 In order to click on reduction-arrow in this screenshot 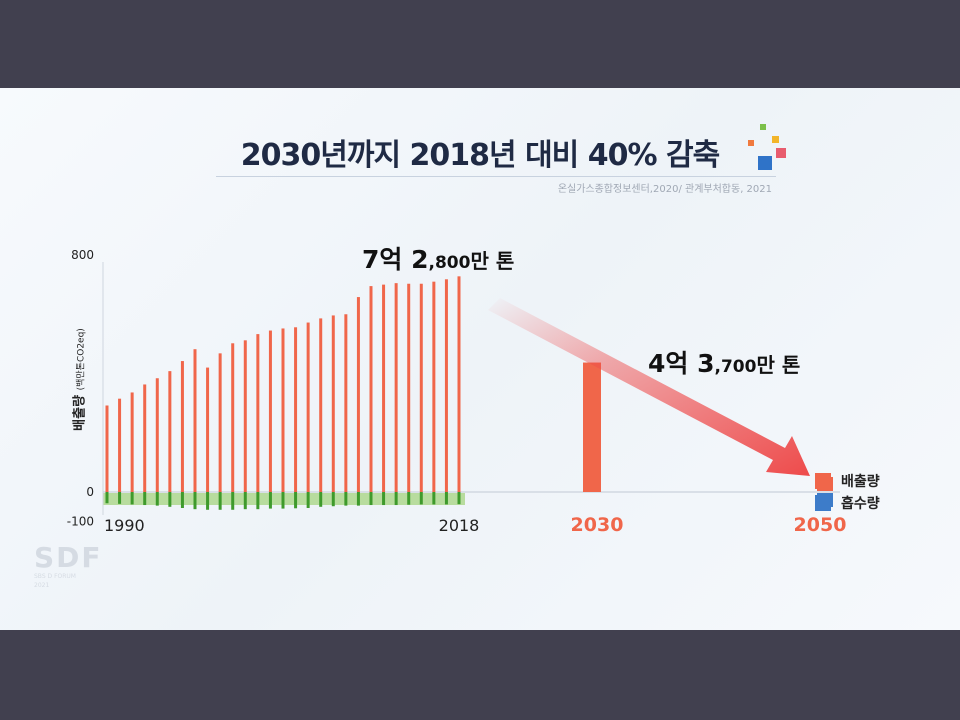, I will do `click(649, 387)`.